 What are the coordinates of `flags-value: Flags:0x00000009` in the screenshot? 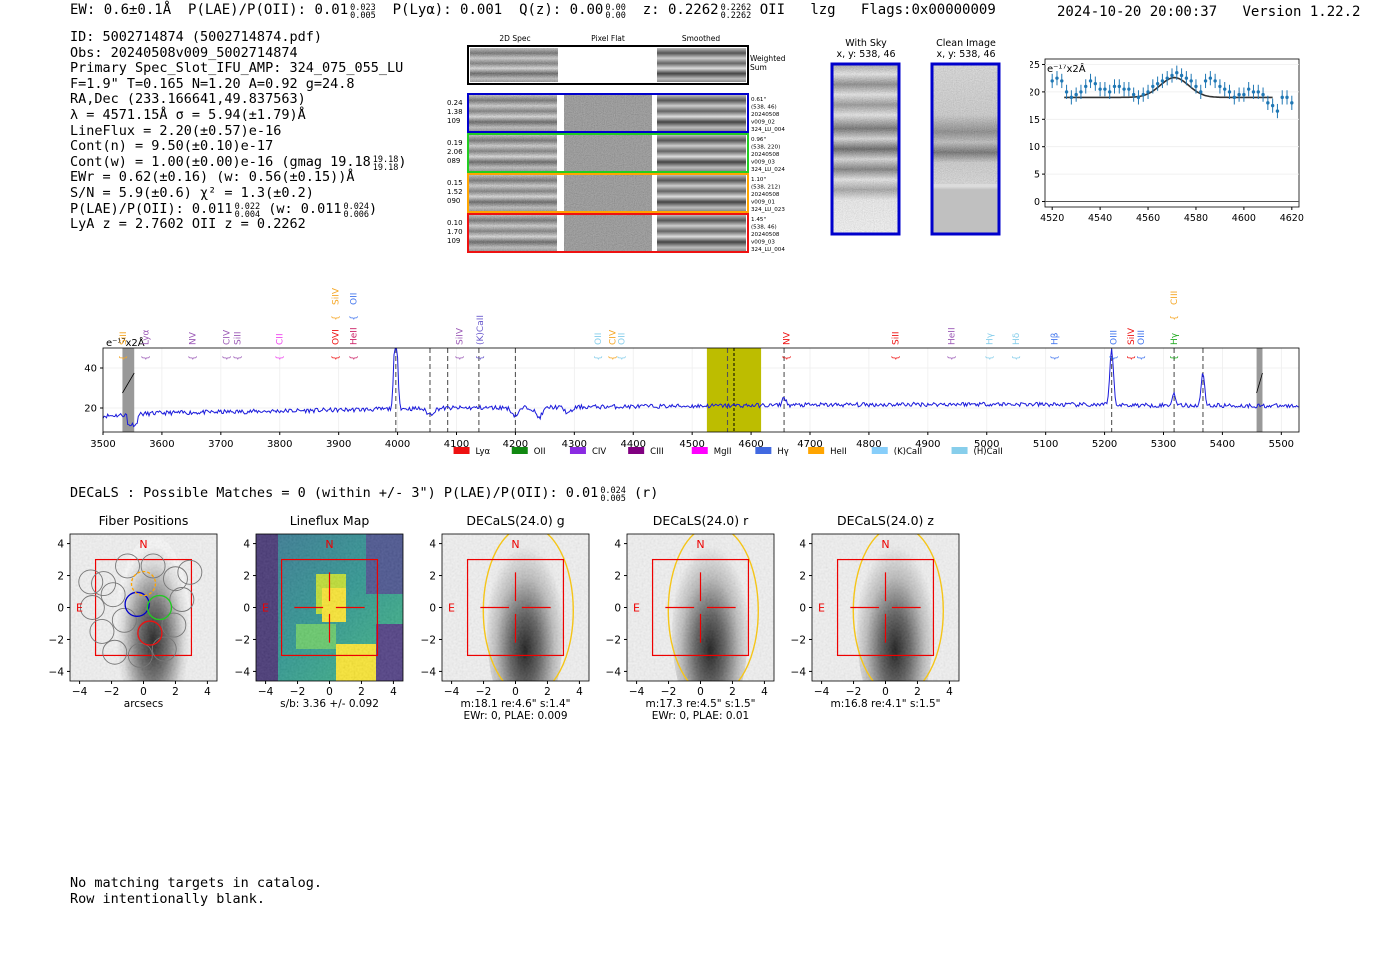 It's located at (928, 10).